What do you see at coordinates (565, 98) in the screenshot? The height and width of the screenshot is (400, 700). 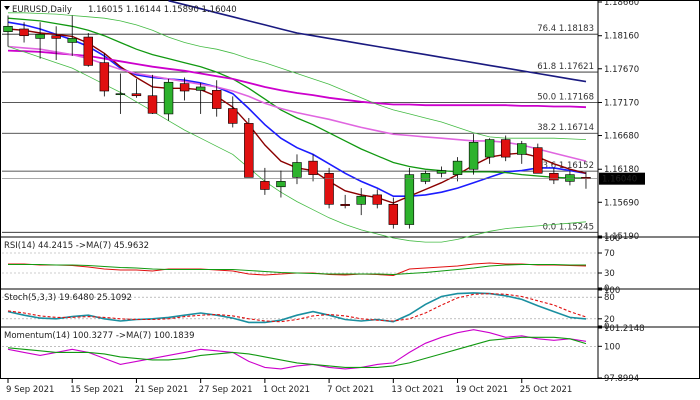 I see `fib-level-label: 50.0 1.17168` at bounding box center [565, 98].